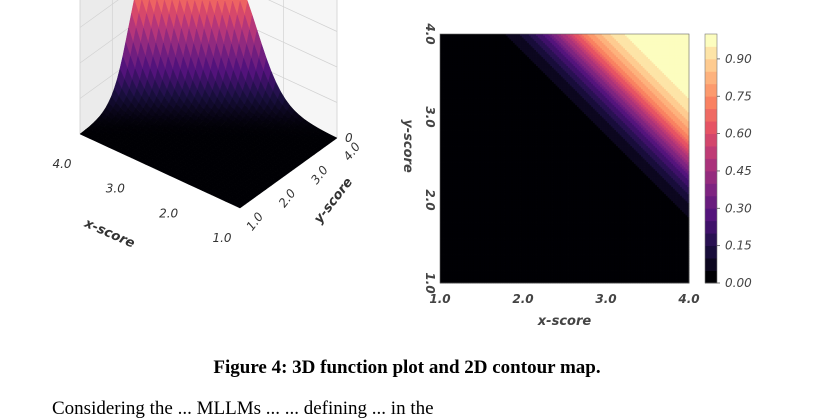  What do you see at coordinates (287, 198) in the screenshot?
I see `y-tick-label: 2.0` at bounding box center [287, 198].